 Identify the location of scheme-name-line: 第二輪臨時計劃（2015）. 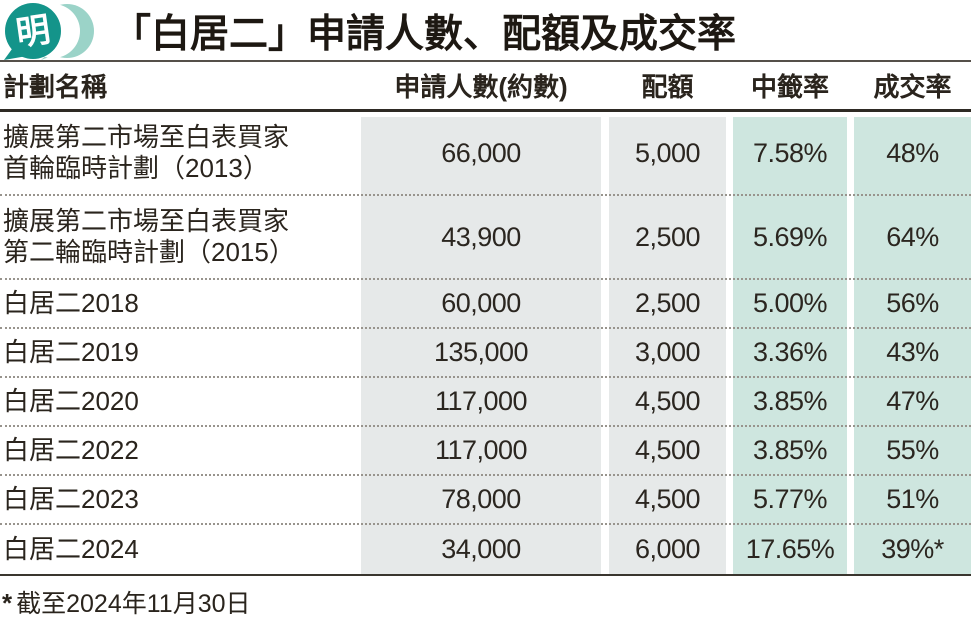
(149, 252).